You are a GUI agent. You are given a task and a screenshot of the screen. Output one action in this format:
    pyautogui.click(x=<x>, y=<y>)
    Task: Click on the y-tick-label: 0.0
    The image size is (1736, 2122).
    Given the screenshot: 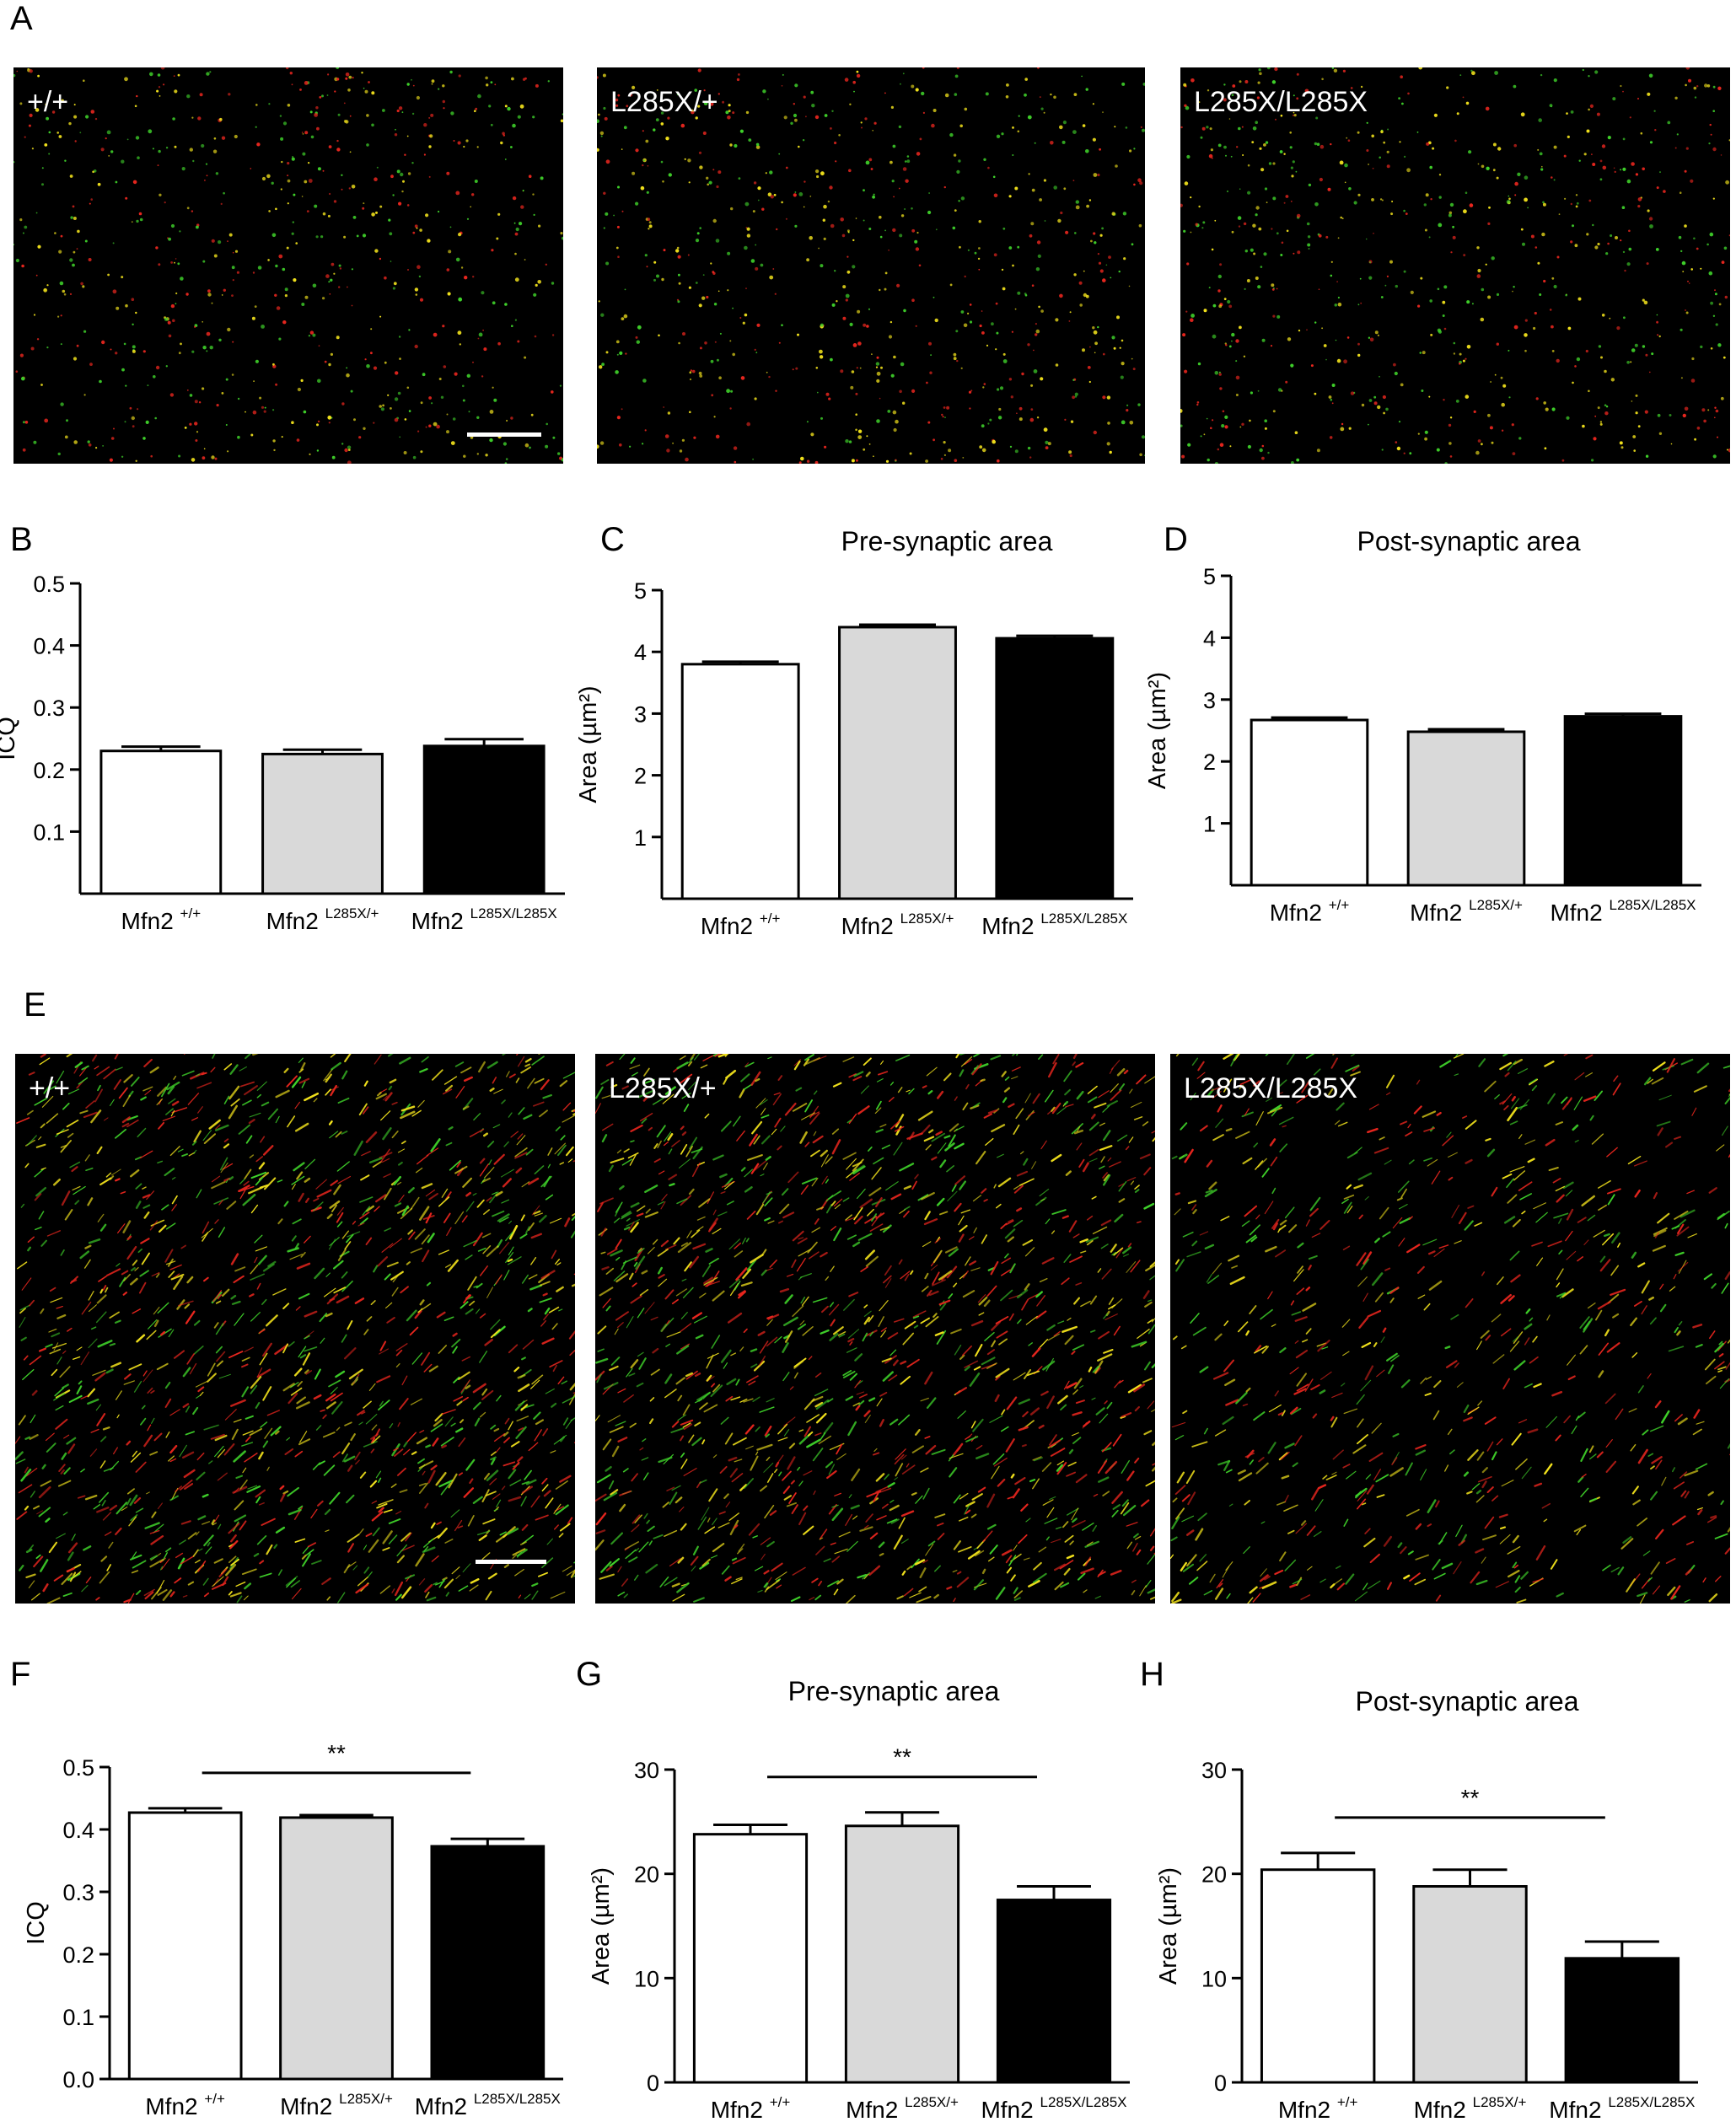 What is the action you would take?
    pyautogui.click(x=78, y=2079)
    